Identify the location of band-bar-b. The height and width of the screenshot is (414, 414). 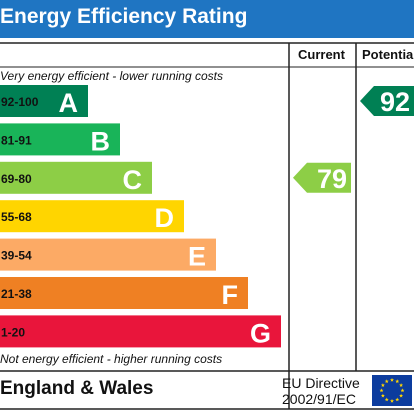
(60, 139).